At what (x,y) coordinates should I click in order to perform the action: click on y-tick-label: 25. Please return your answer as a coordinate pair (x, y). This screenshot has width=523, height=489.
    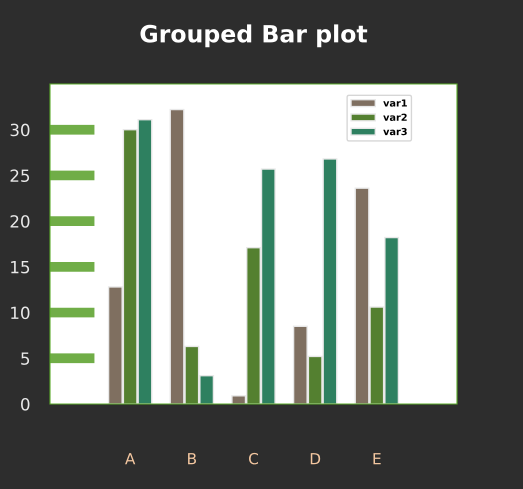
    Looking at the image, I should click on (20, 175).